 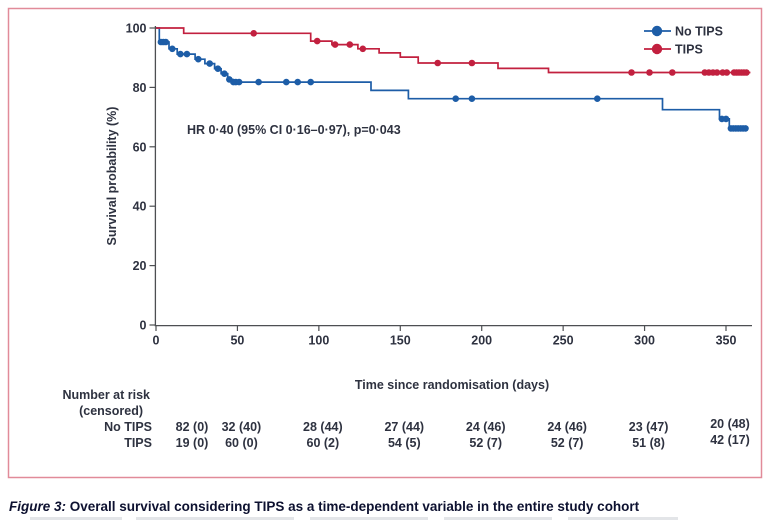 What do you see at coordinates (563, 341) in the screenshot?
I see `x-tick-label: 250` at bounding box center [563, 341].